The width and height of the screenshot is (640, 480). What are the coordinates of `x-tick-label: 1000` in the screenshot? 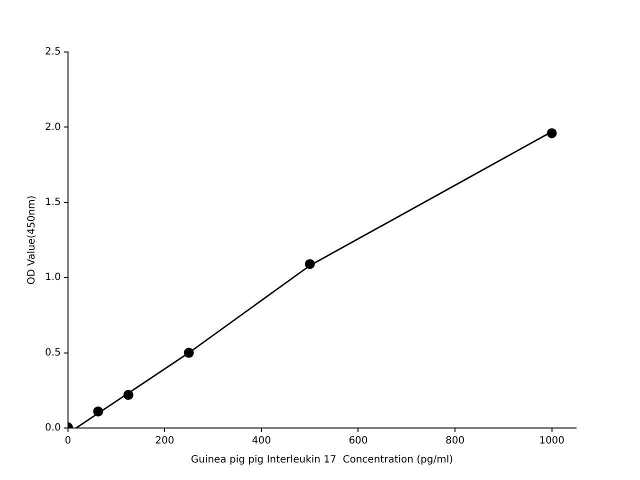 It's located at (552, 441).